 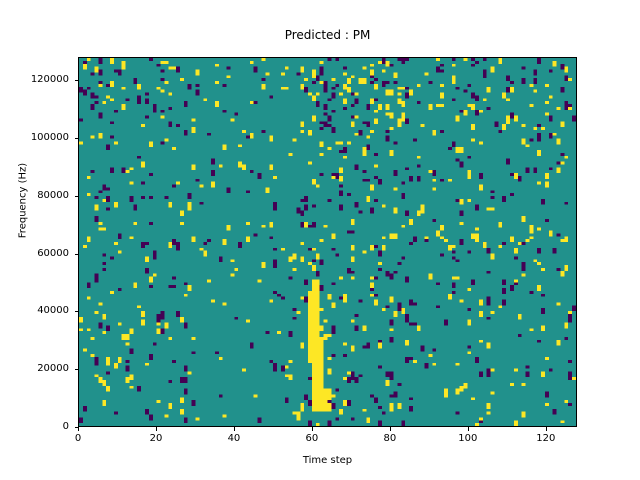 What do you see at coordinates (53, 369) in the screenshot?
I see `y-tick-label: 20000` at bounding box center [53, 369].